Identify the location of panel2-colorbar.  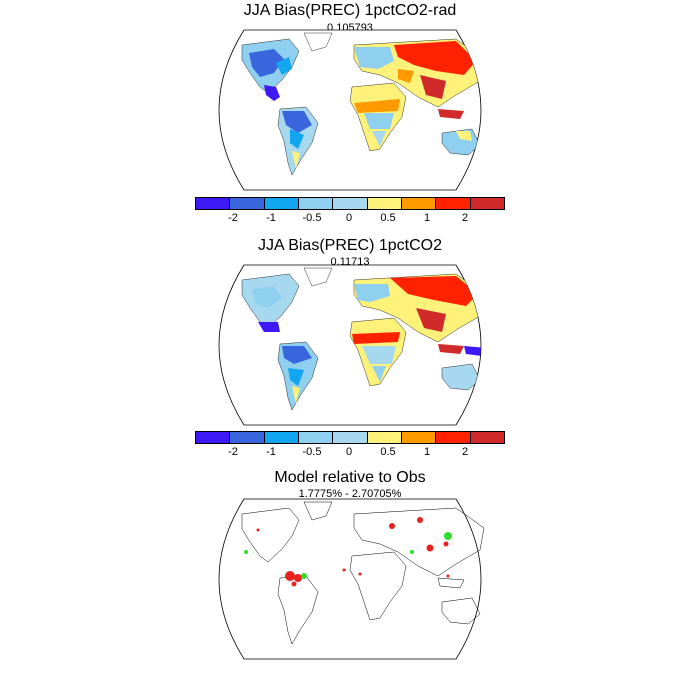
(350, 437).